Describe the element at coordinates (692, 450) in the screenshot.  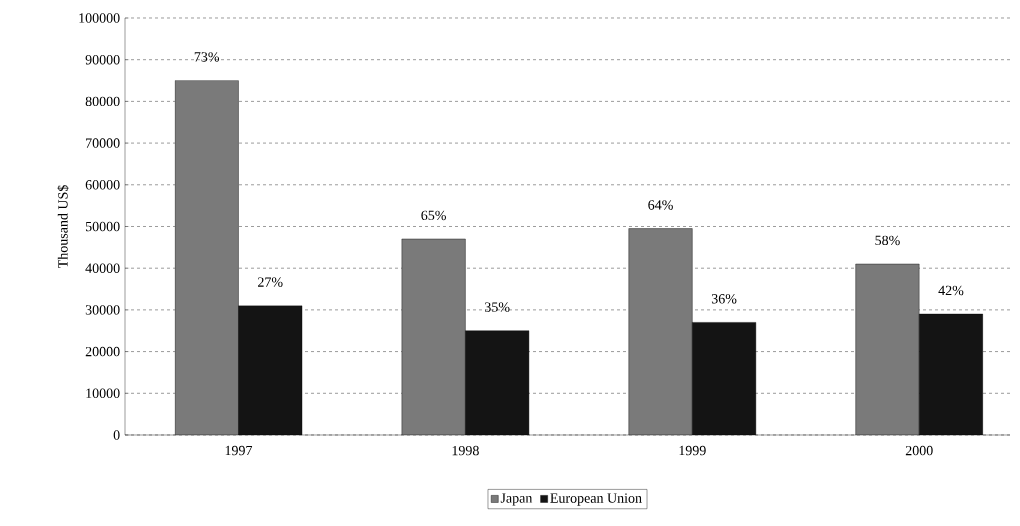
I see `x-tick-label: 1999` at that location.